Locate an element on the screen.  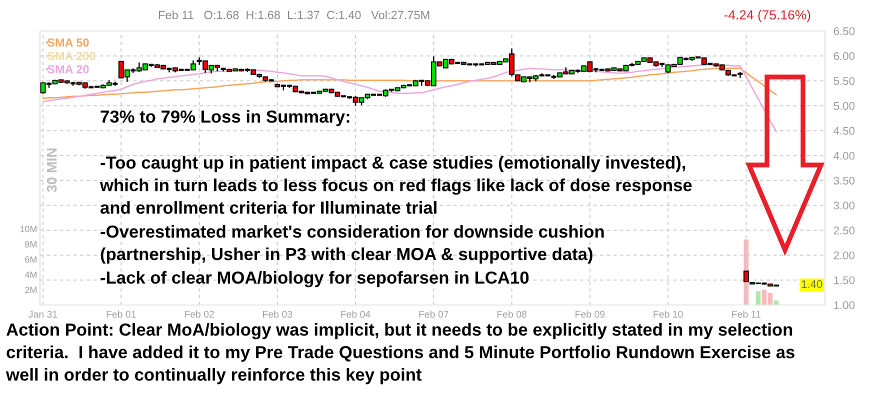
text: 1.40 is located at coordinates (812, 284).